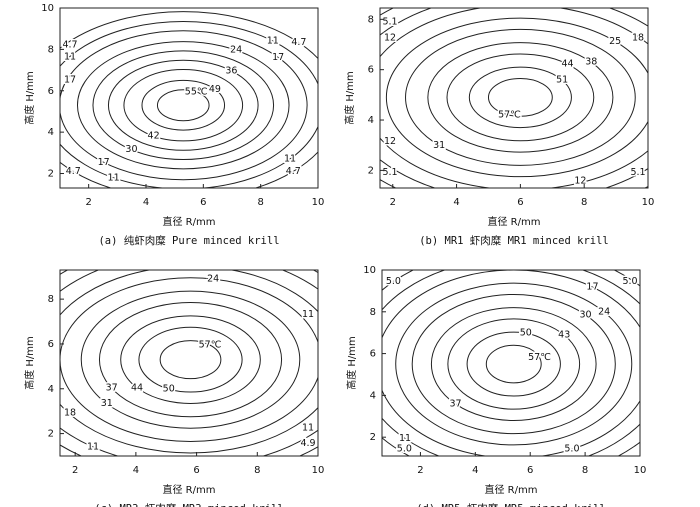 This screenshot has height=507, width=700. Describe the element at coordinates (196, 91) in the screenshot. I see `contour-label: 55℃` at that location.